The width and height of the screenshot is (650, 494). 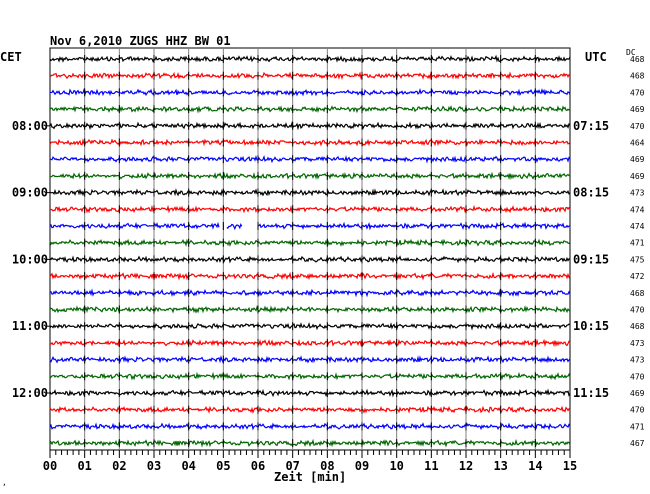 I want to click on dc-value-label: 467, so click(x=637, y=443).